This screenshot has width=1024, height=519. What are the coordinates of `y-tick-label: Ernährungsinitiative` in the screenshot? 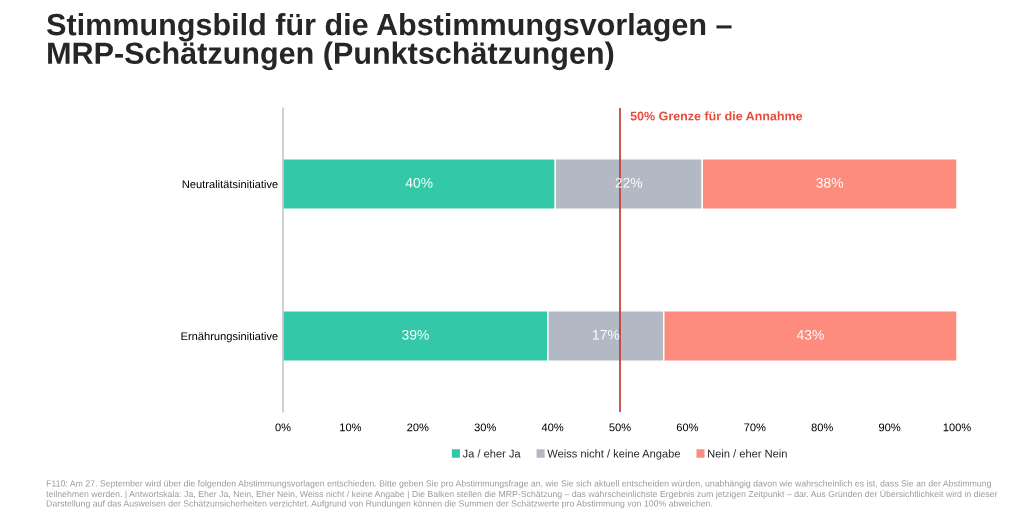 It's located at (229, 337).